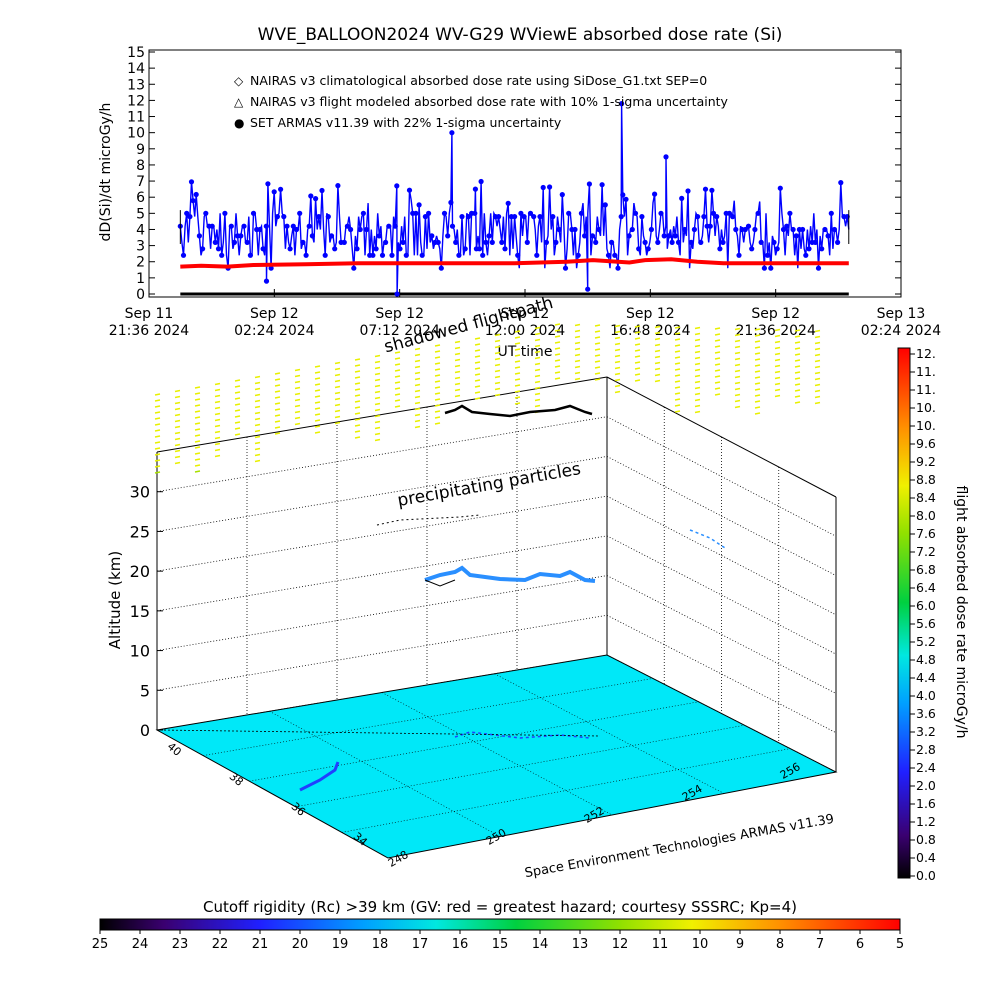 Image resolution: width=1000 pixels, height=1000 pixels. Describe the element at coordinates (500, 924) in the screenshot. I see `bottom-colorbar-gradient` at that location.